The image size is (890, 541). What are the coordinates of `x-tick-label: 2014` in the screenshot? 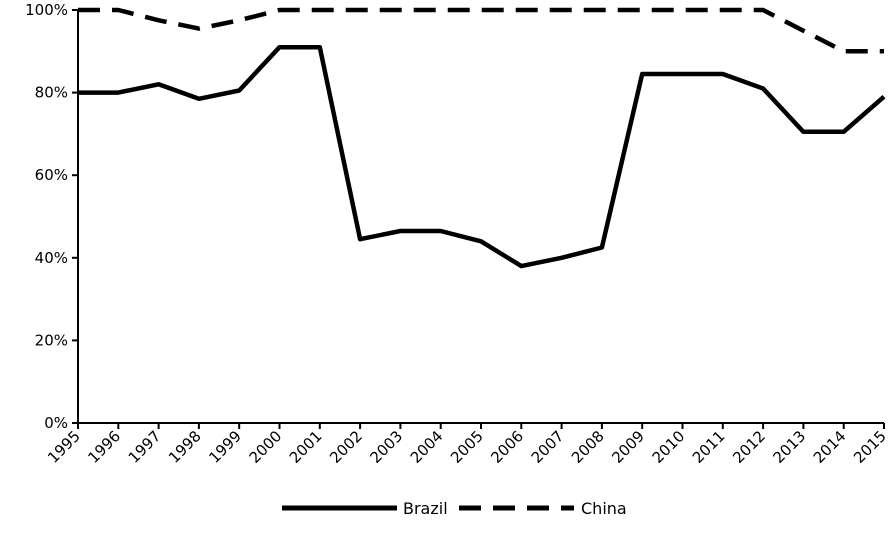 It's located at (830, 447).